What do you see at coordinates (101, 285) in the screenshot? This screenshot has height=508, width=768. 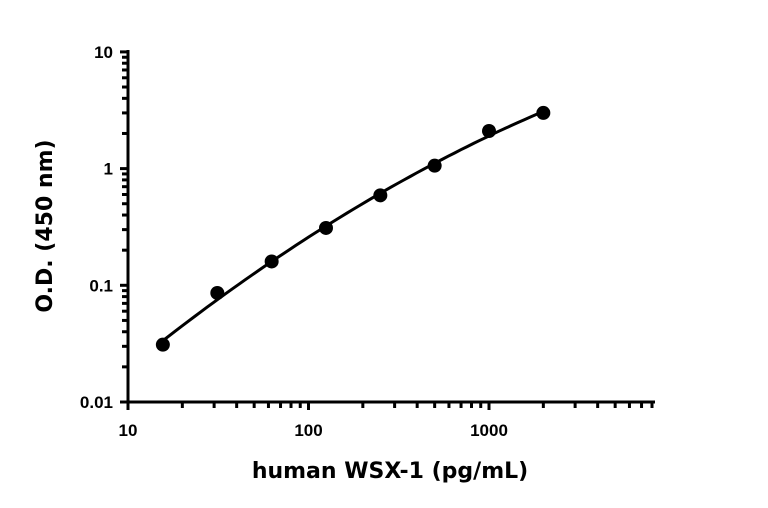 I see `y-tick-label: 0.1` at bounding box center [101, 285].